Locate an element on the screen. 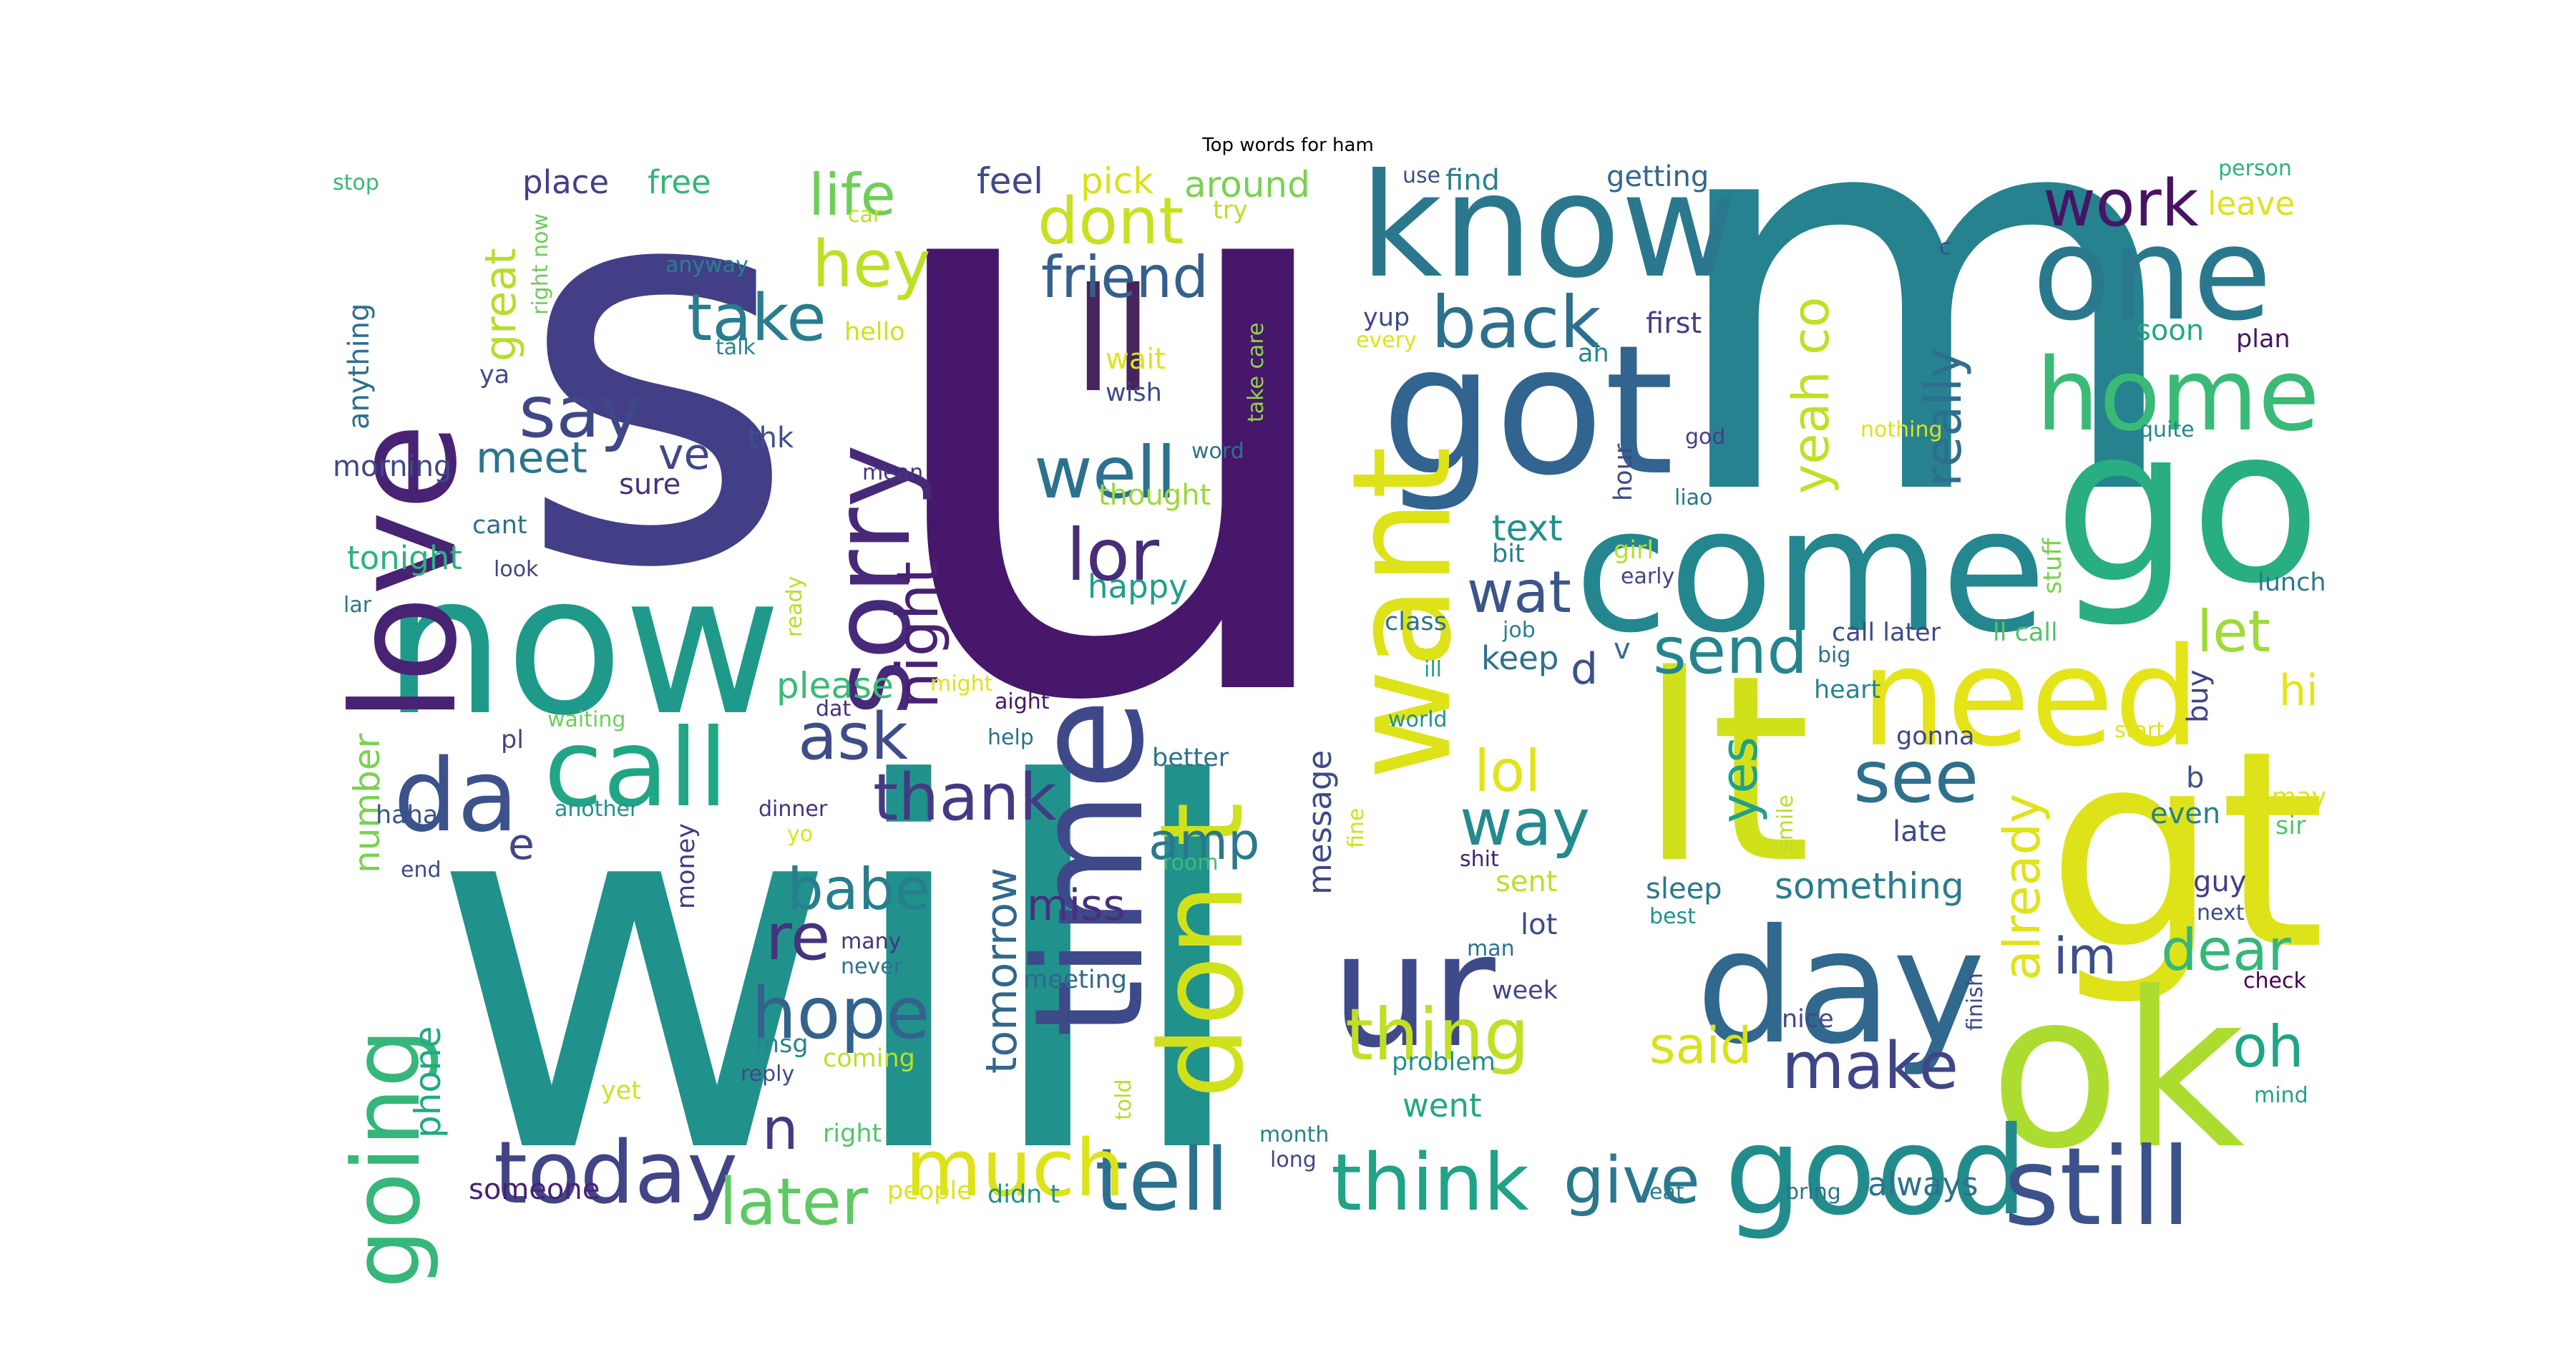  word-yeah-co: yeah co is located at coordinates (1811, 395).